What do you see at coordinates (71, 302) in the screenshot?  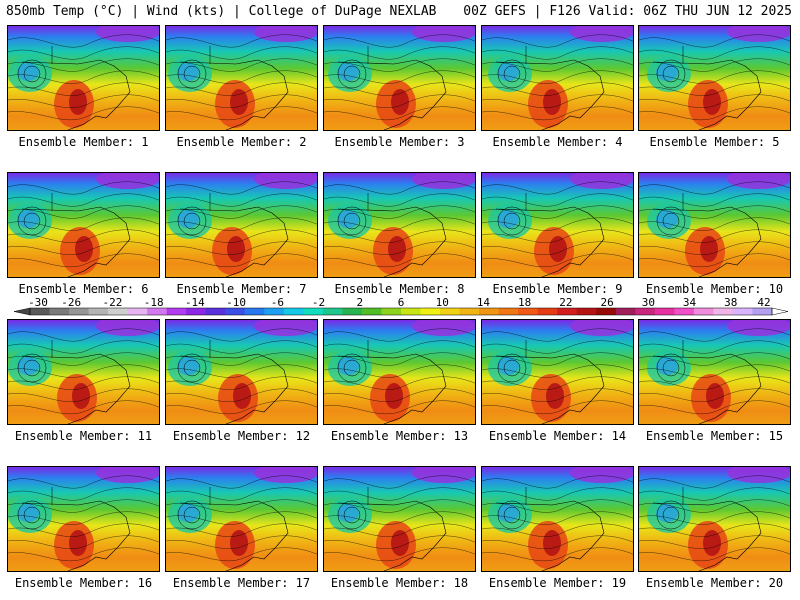 I see `colorbar-tick-label: -26` at bounding box center [71, 302].